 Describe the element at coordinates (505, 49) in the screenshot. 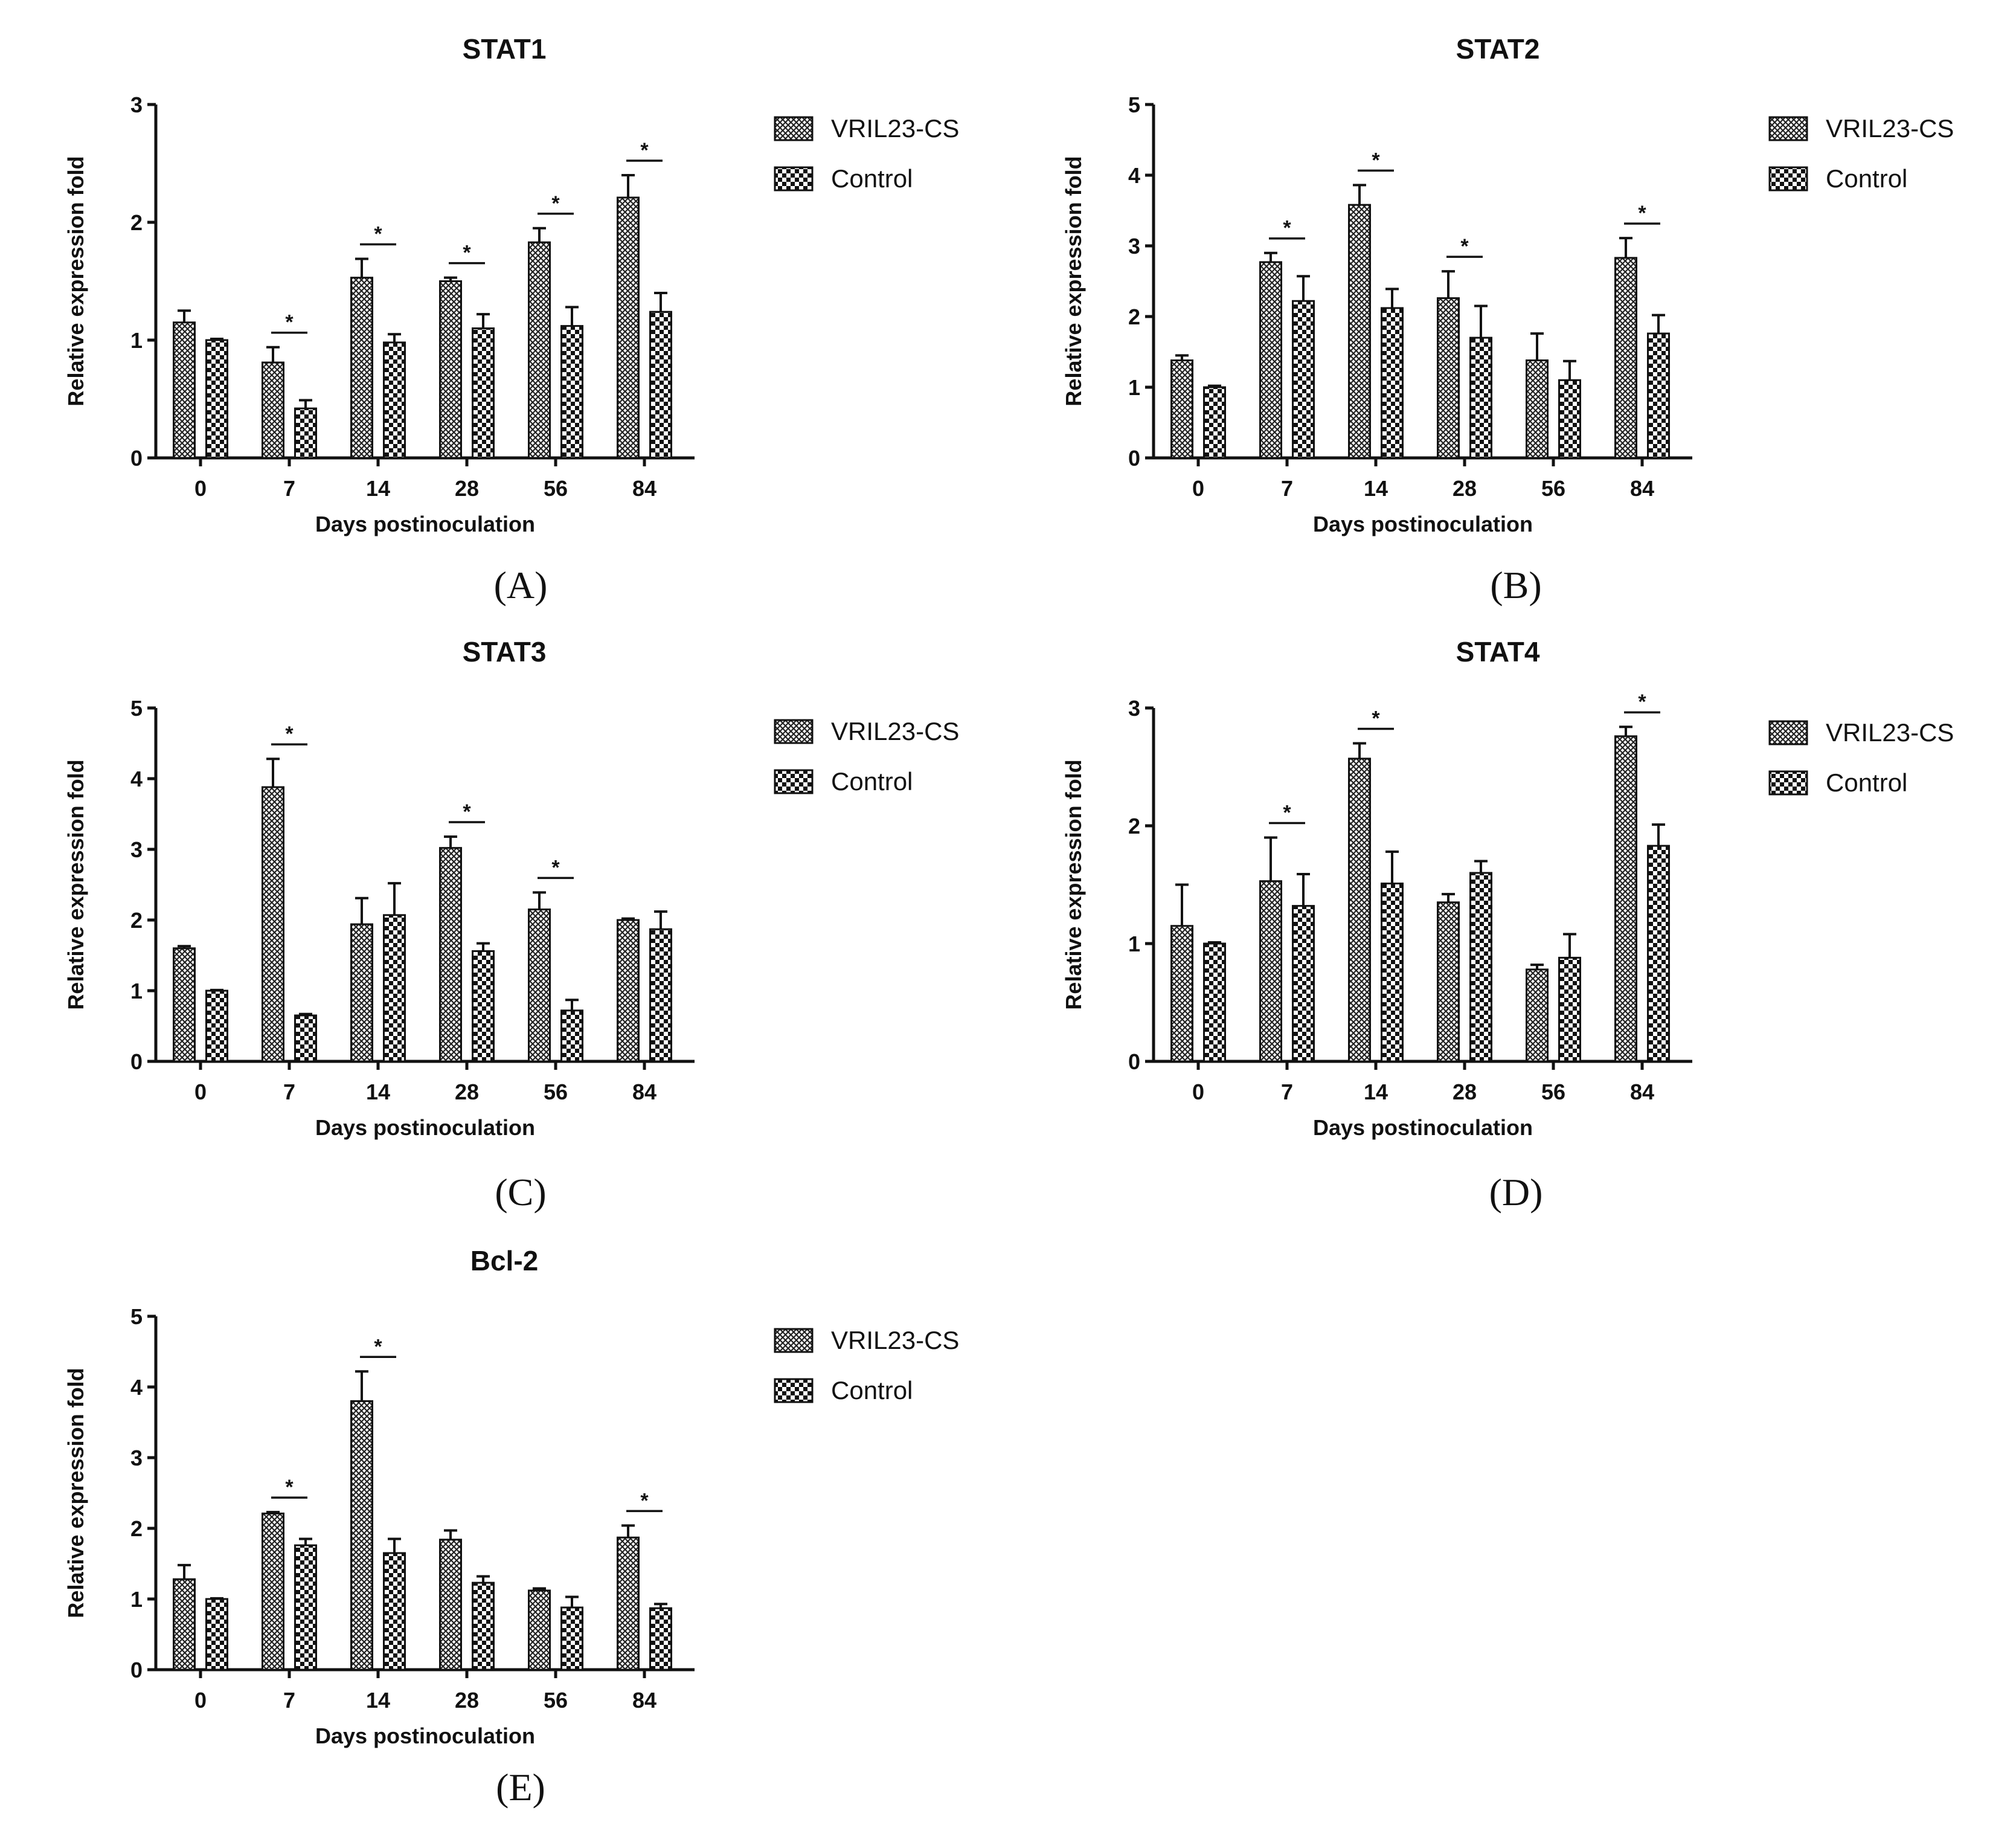

I see `chart-title: STAT1` at that location.